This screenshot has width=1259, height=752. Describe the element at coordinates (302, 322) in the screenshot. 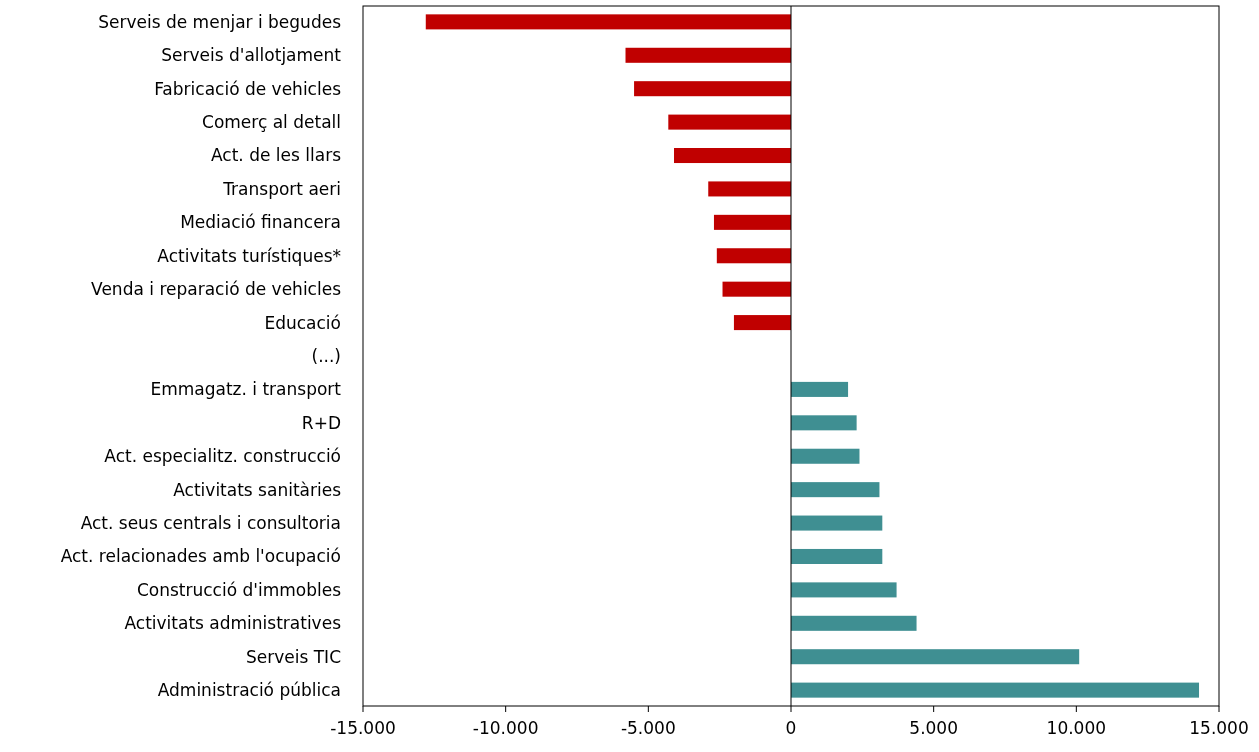

I see `y-tick-label: Educació` at that location.